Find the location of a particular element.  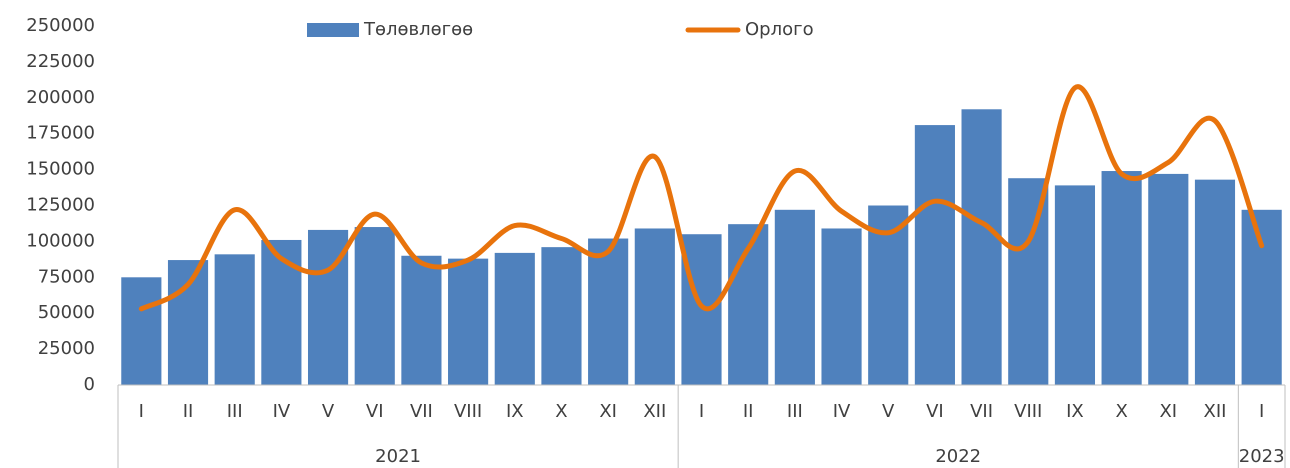

y-tick-label: 25000 is located at coordinates (66, 348).